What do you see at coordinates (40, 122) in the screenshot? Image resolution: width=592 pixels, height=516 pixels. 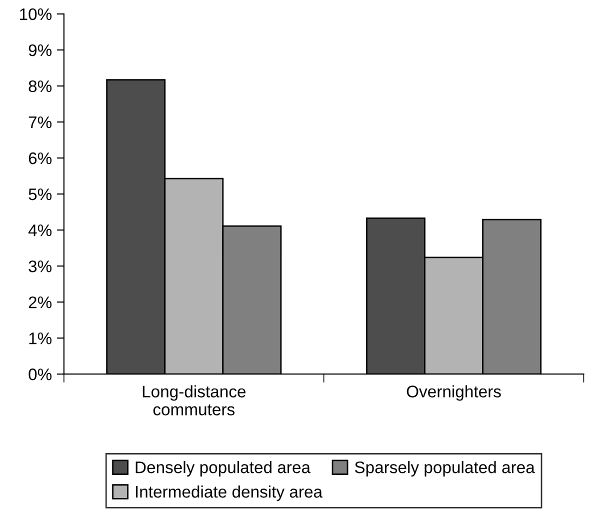 I see `y-tick-label: 7%` at bounding box center [40, 122].